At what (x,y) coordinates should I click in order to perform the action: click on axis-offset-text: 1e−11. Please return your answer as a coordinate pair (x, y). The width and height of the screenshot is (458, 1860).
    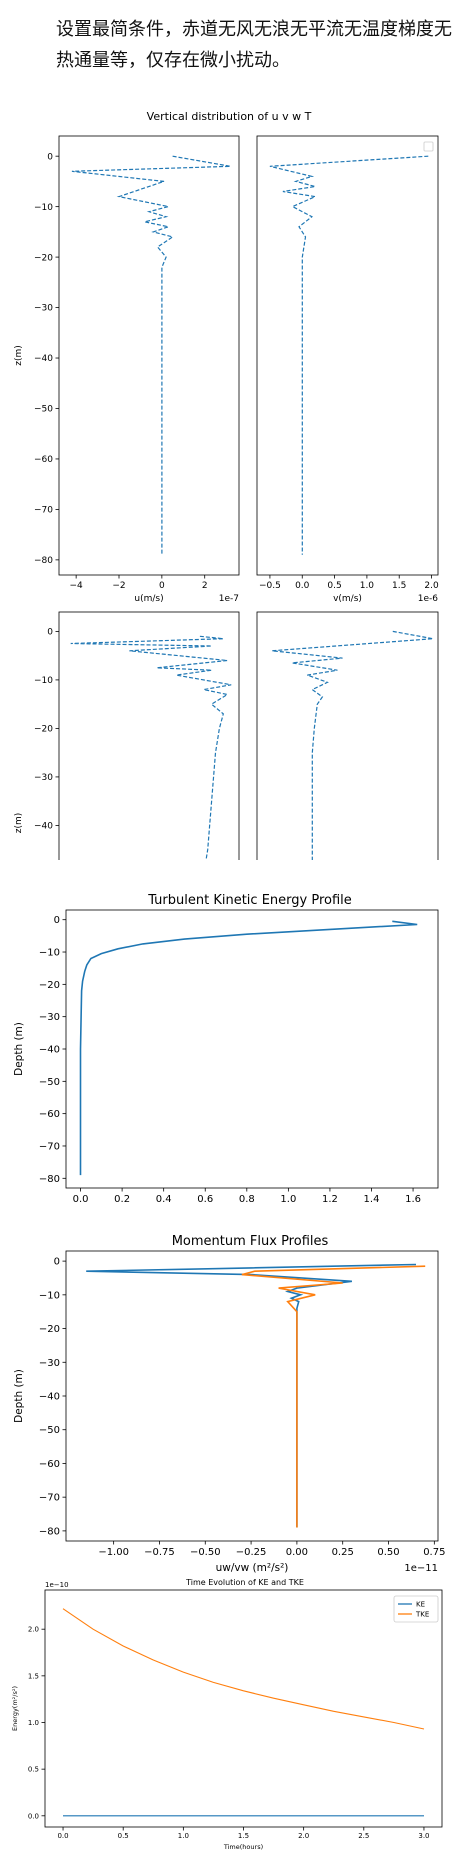
    Looking at the image, I should click on (421, 1568).